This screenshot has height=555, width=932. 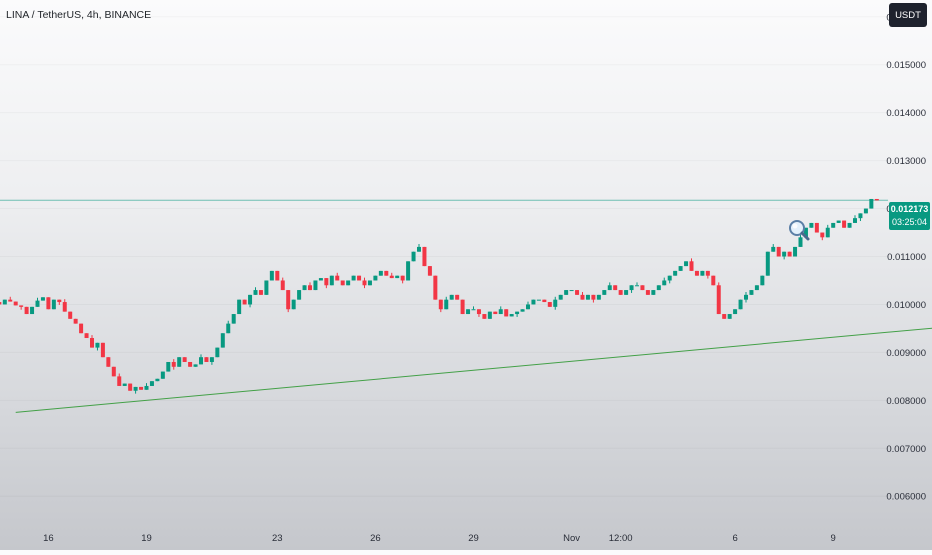 I want to click on currency-button: USDT, so click(x=908, y=15).